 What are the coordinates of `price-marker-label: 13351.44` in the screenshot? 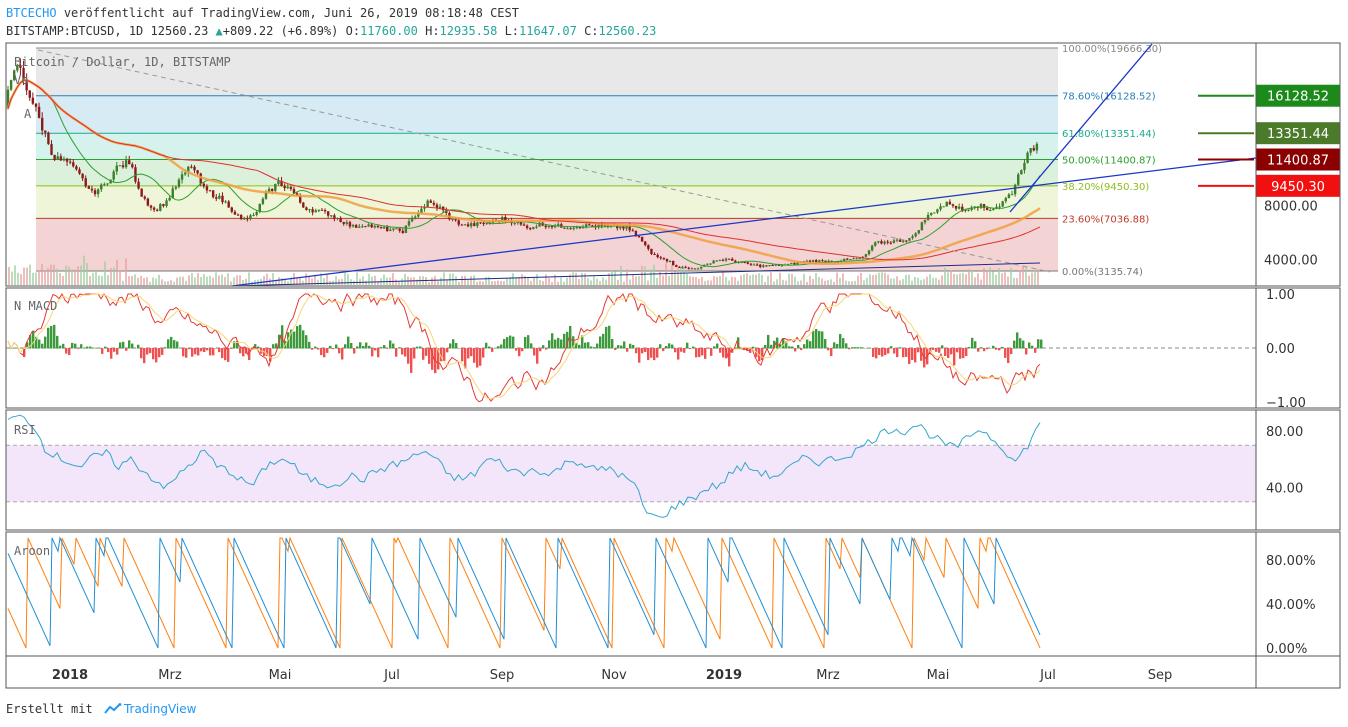 It's located at (1298, 134).